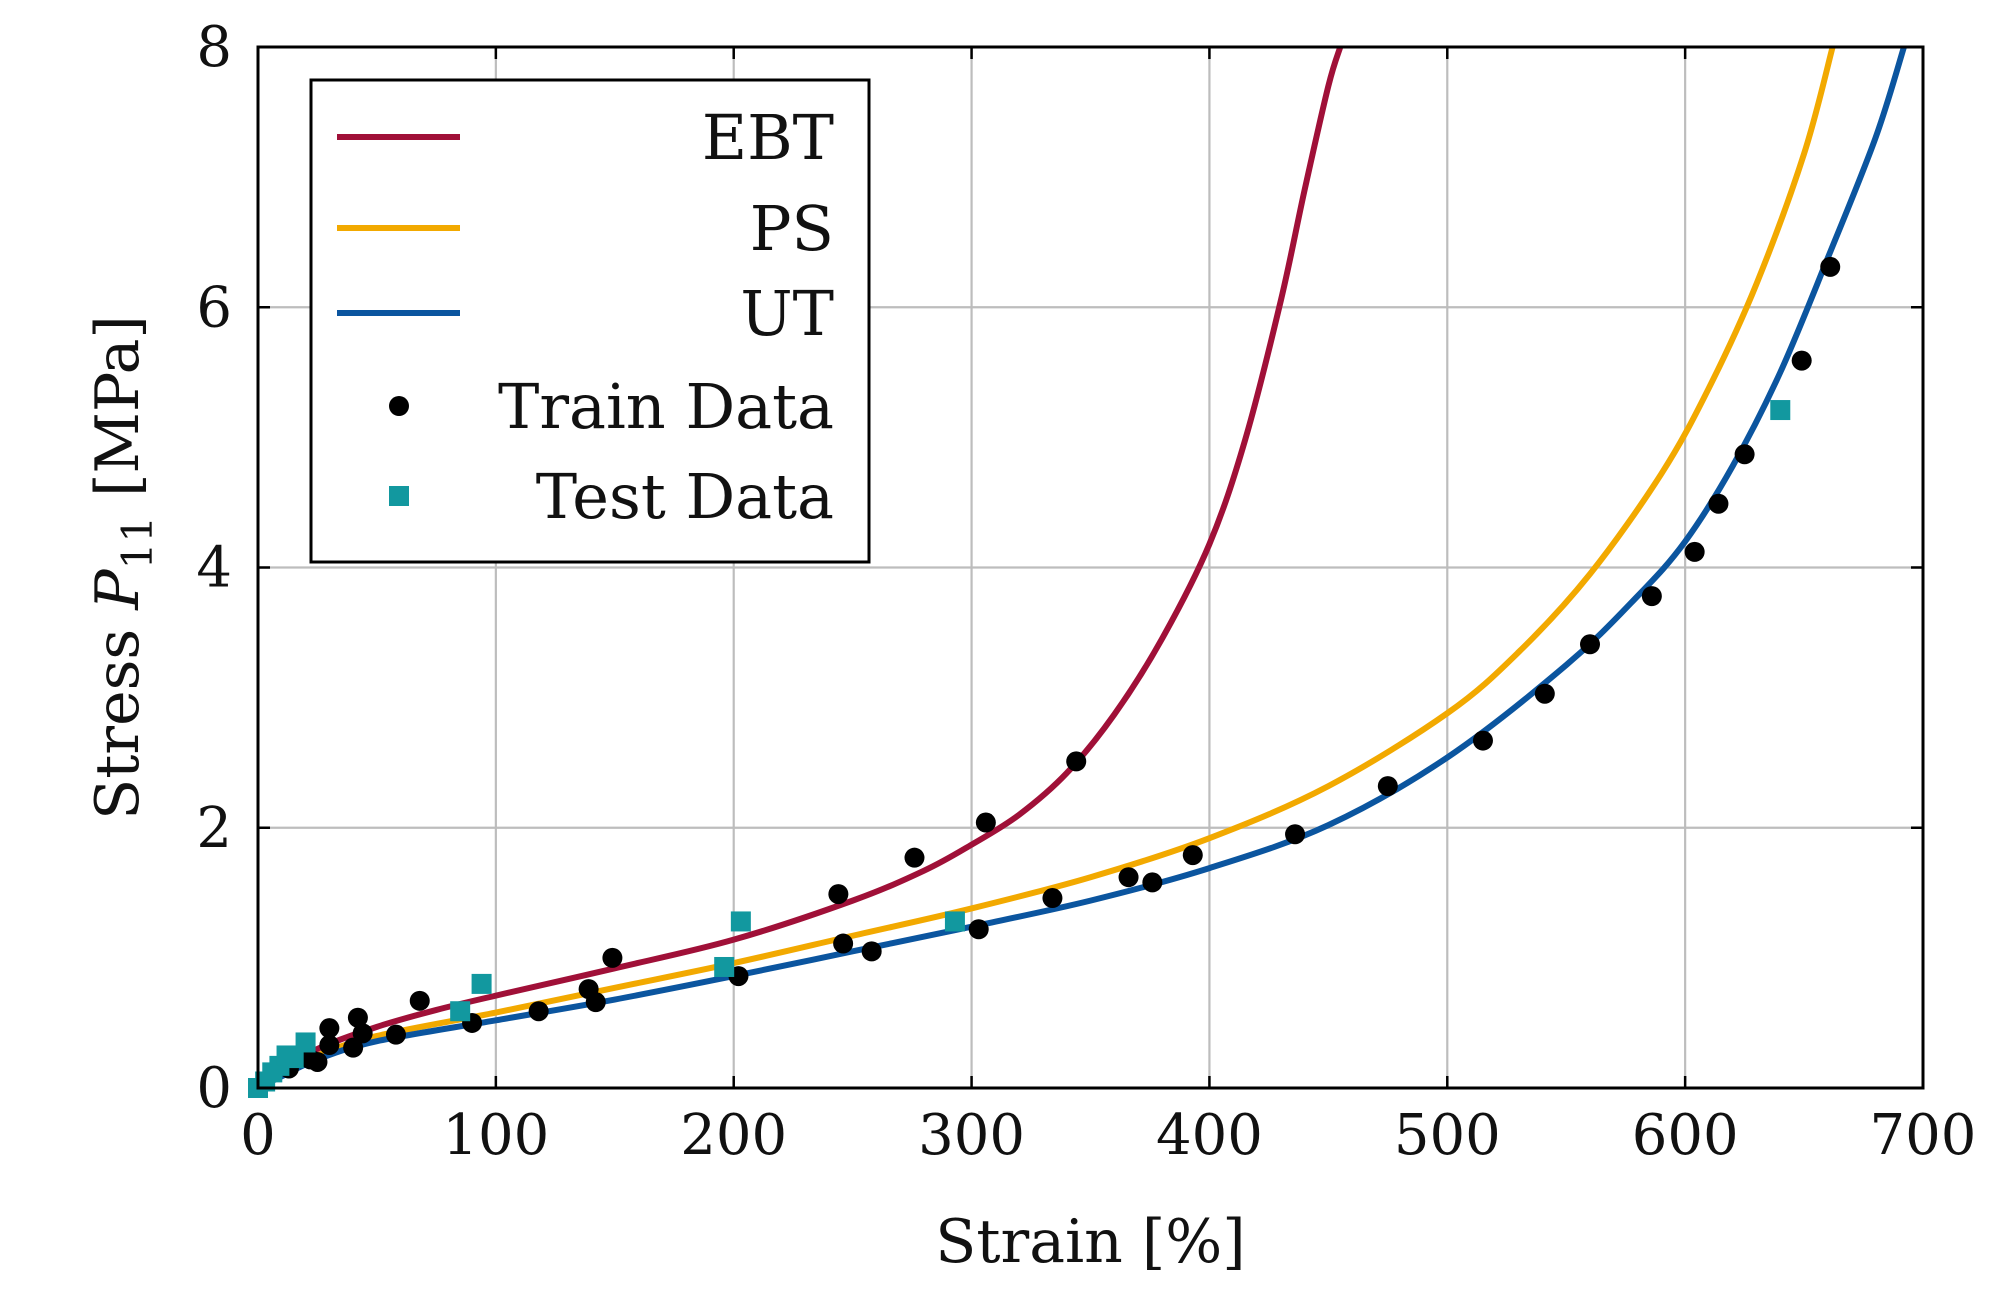 The height and width of the screenshot is (1302, 1991). I want to click on x-tick-label: 200, so click(733, 1135).